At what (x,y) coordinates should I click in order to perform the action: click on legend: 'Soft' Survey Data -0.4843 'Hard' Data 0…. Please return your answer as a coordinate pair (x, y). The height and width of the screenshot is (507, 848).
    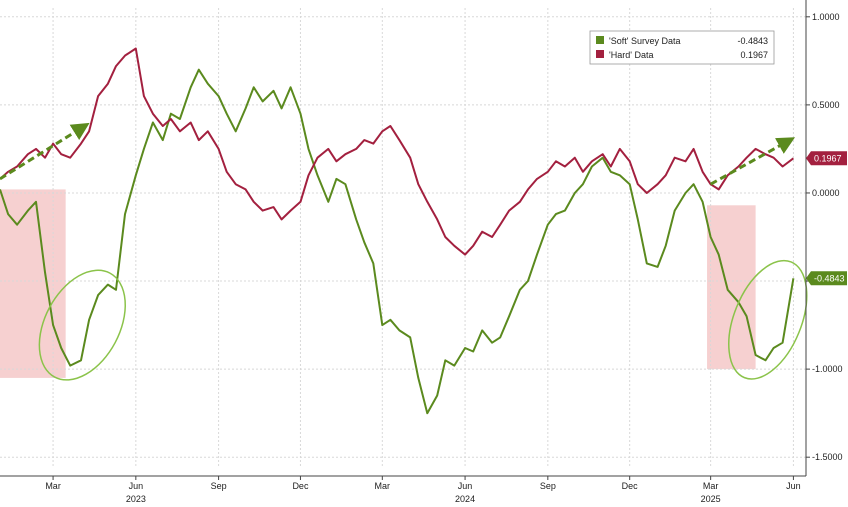
    Looking at the image, I should click on (682, 47).